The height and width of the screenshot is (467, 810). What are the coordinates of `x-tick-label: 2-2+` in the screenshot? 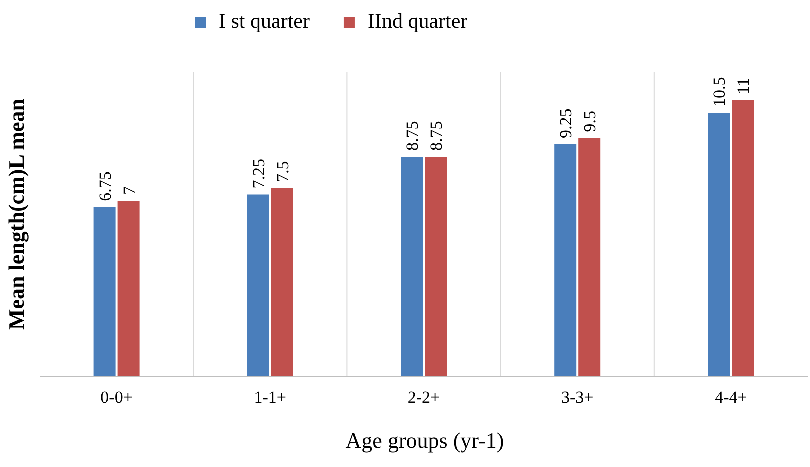 It's located at (424, 398).